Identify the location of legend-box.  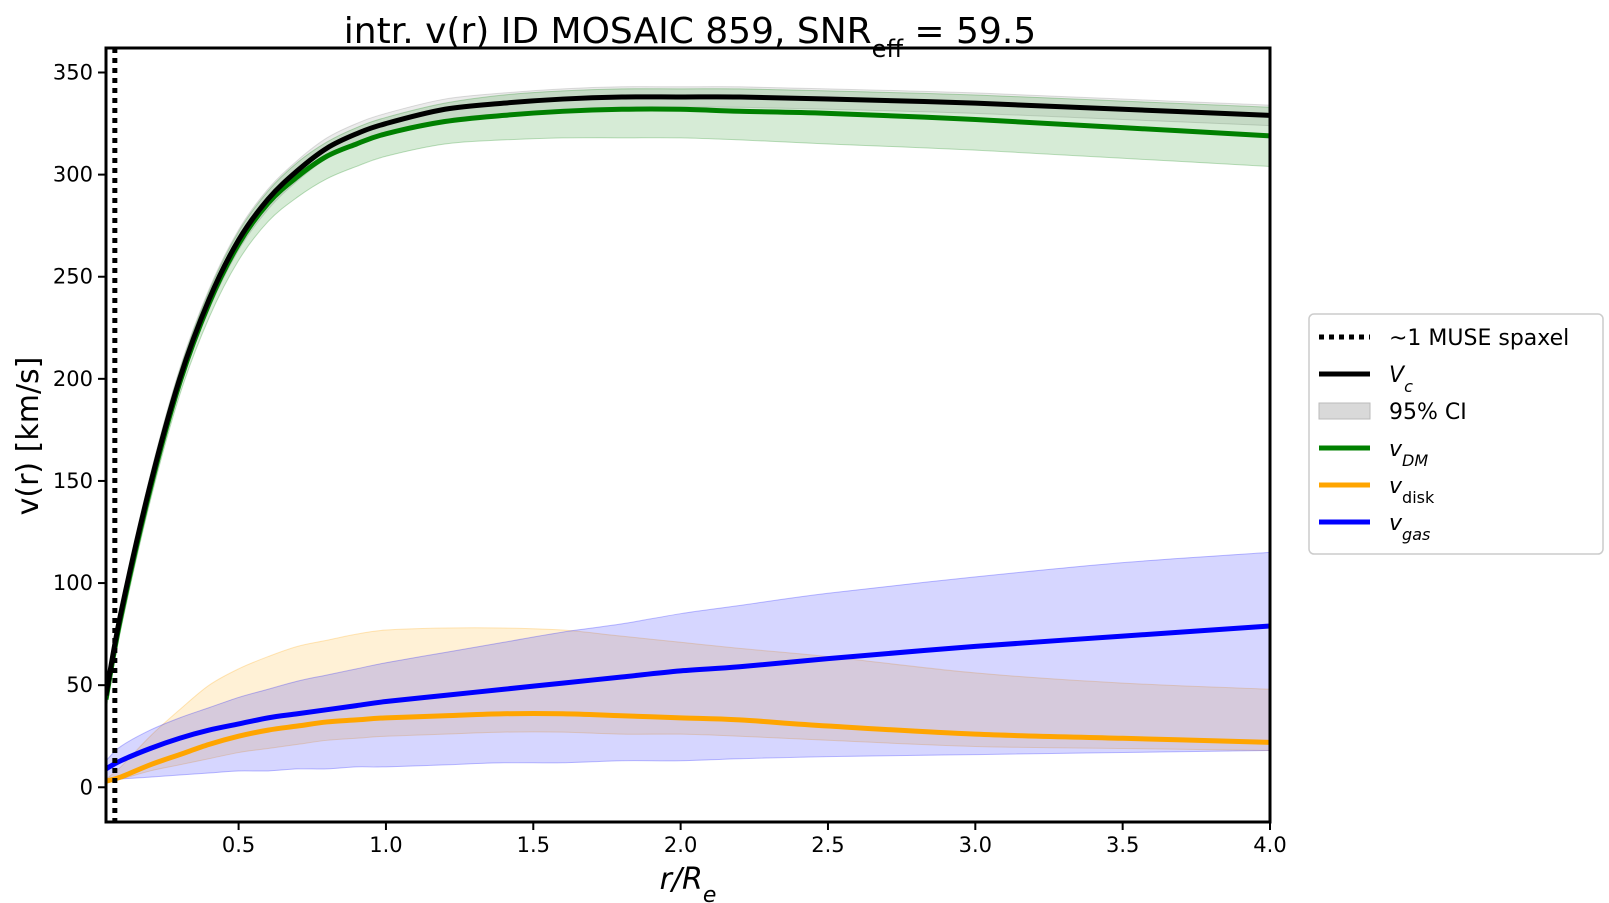
(1456, 434).